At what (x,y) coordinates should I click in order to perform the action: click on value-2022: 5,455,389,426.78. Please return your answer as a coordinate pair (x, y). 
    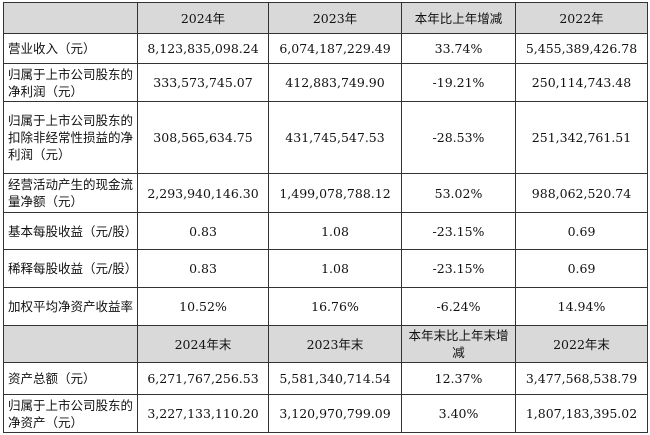
    Looking at the image, I should click on (581, 48).